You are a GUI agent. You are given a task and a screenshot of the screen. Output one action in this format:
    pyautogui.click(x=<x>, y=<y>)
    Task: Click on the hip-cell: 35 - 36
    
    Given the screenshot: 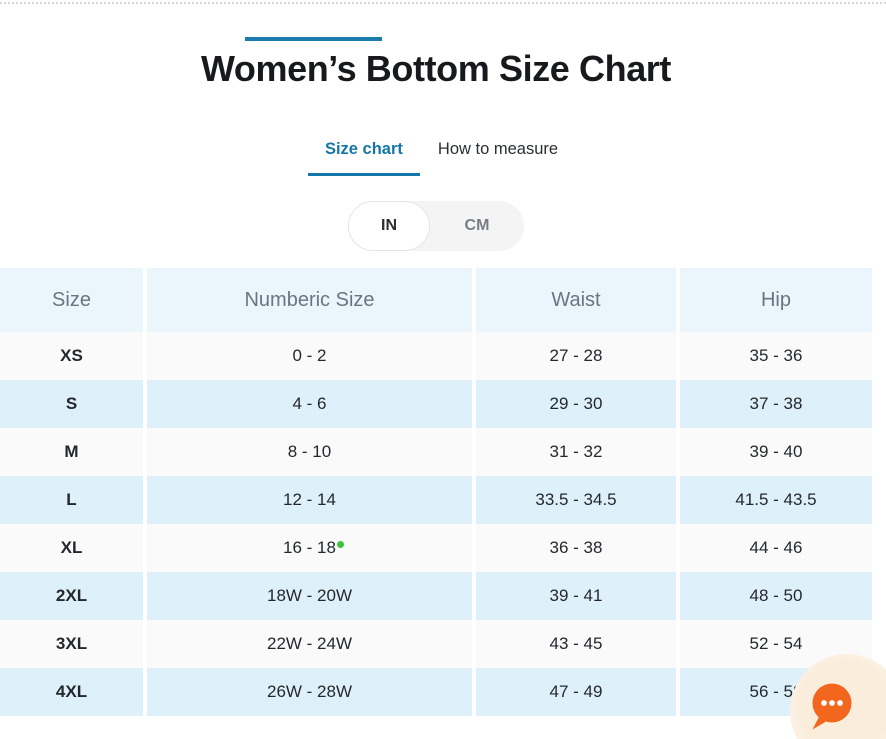 What is the action you would take?
    pyautogui.click(x=774, y=356)
    